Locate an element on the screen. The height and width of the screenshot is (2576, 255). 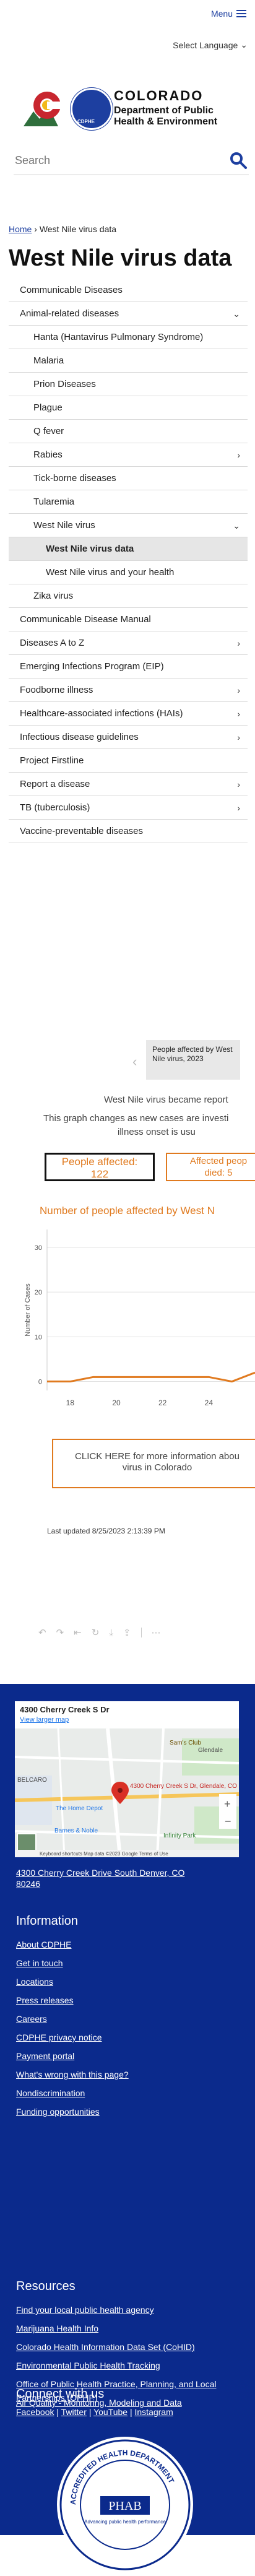
search-input is located at coordinates (117, 161).